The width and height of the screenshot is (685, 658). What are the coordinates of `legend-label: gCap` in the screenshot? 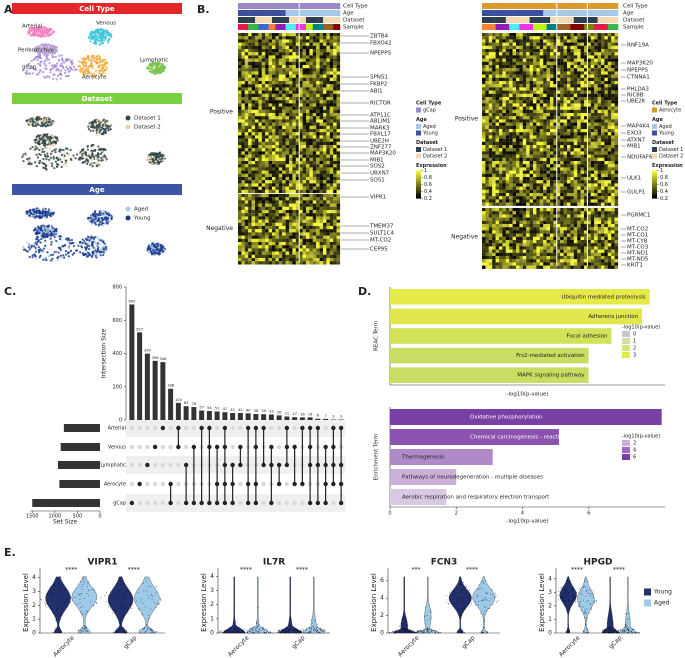 It's located at (429, 111).